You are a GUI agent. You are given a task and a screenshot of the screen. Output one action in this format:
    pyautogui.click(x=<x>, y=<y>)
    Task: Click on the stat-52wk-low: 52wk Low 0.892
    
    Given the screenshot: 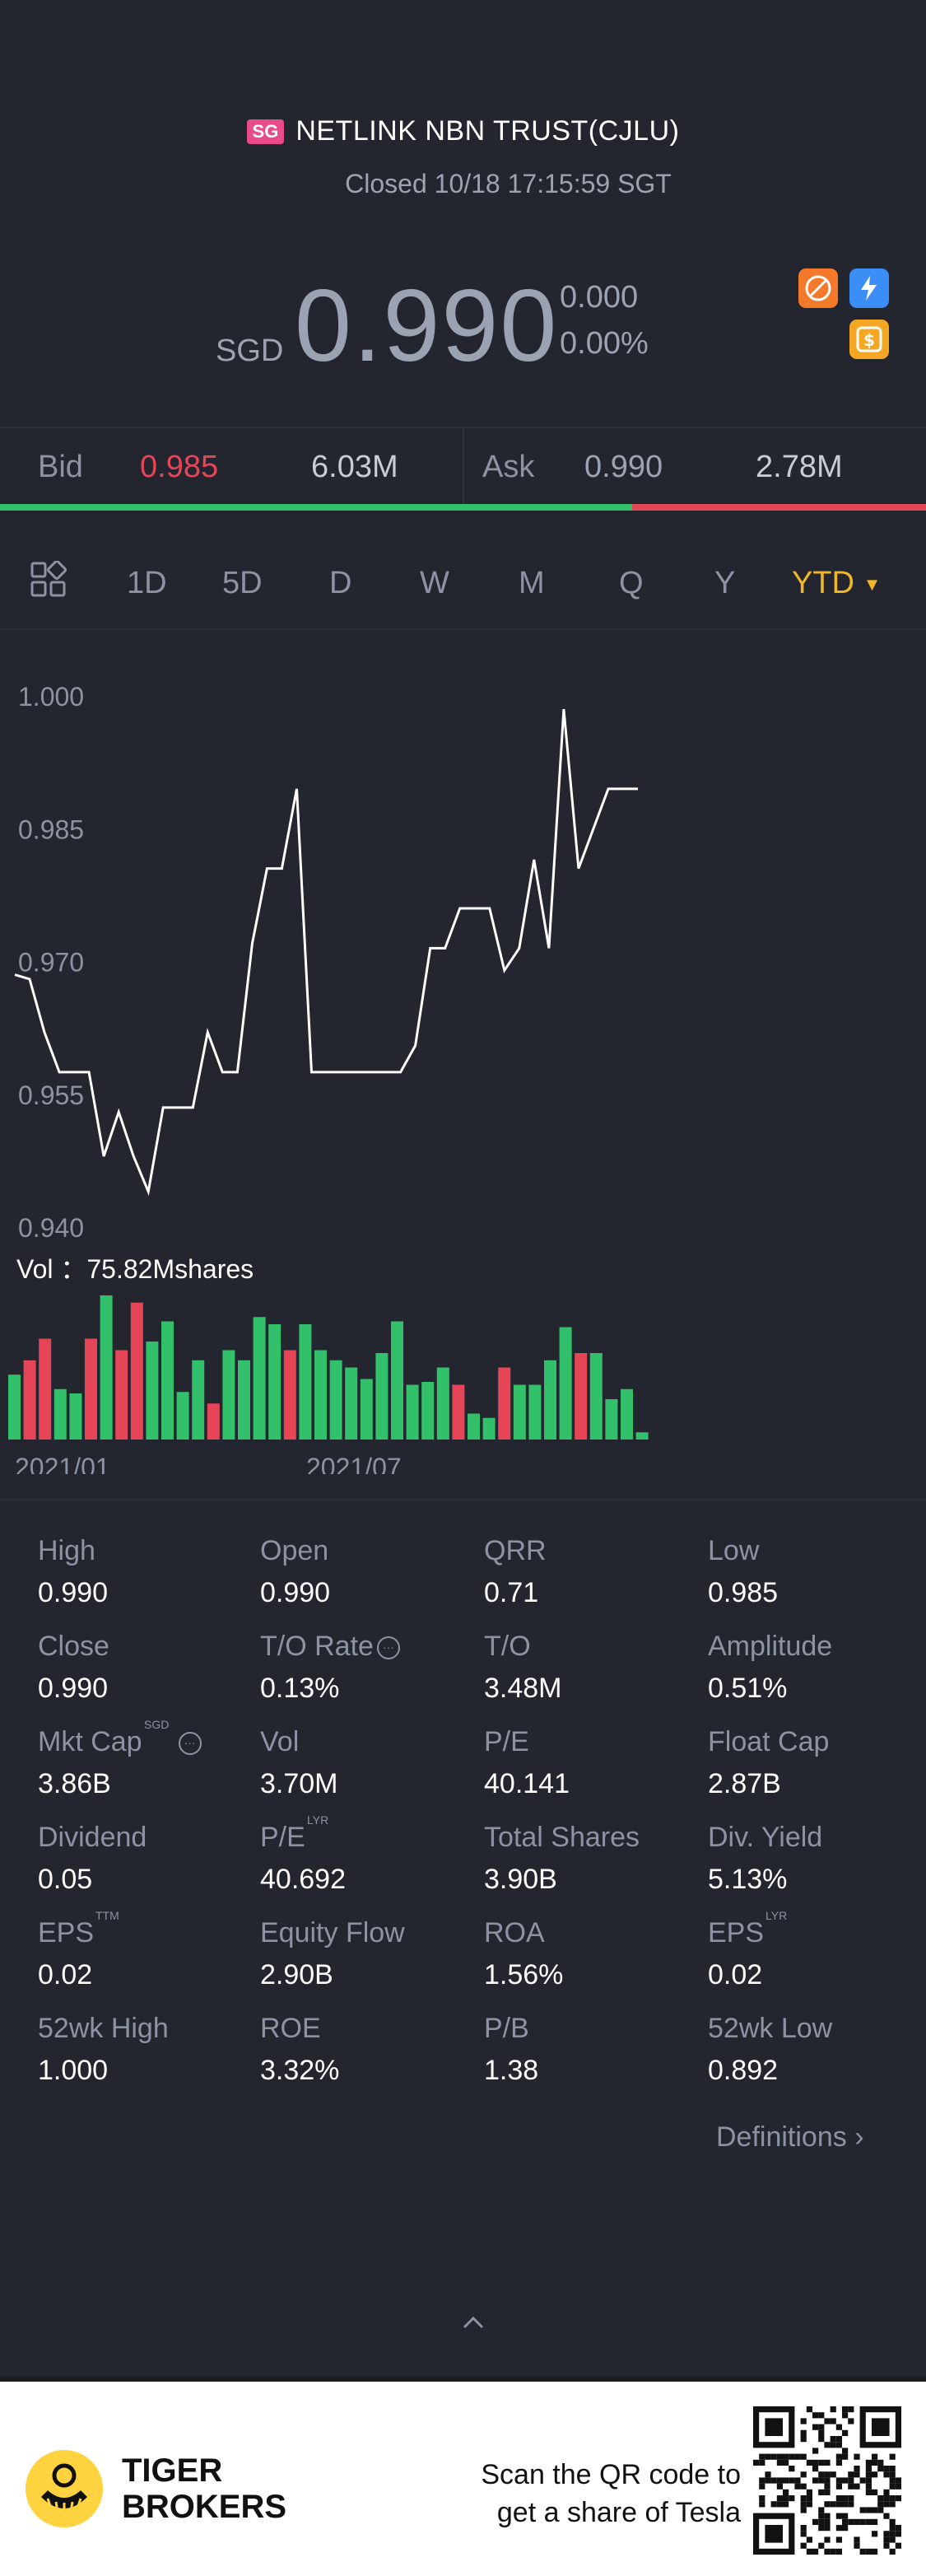 What is the action you would take?
    pyautogui.click(x=770, y=2050)
    